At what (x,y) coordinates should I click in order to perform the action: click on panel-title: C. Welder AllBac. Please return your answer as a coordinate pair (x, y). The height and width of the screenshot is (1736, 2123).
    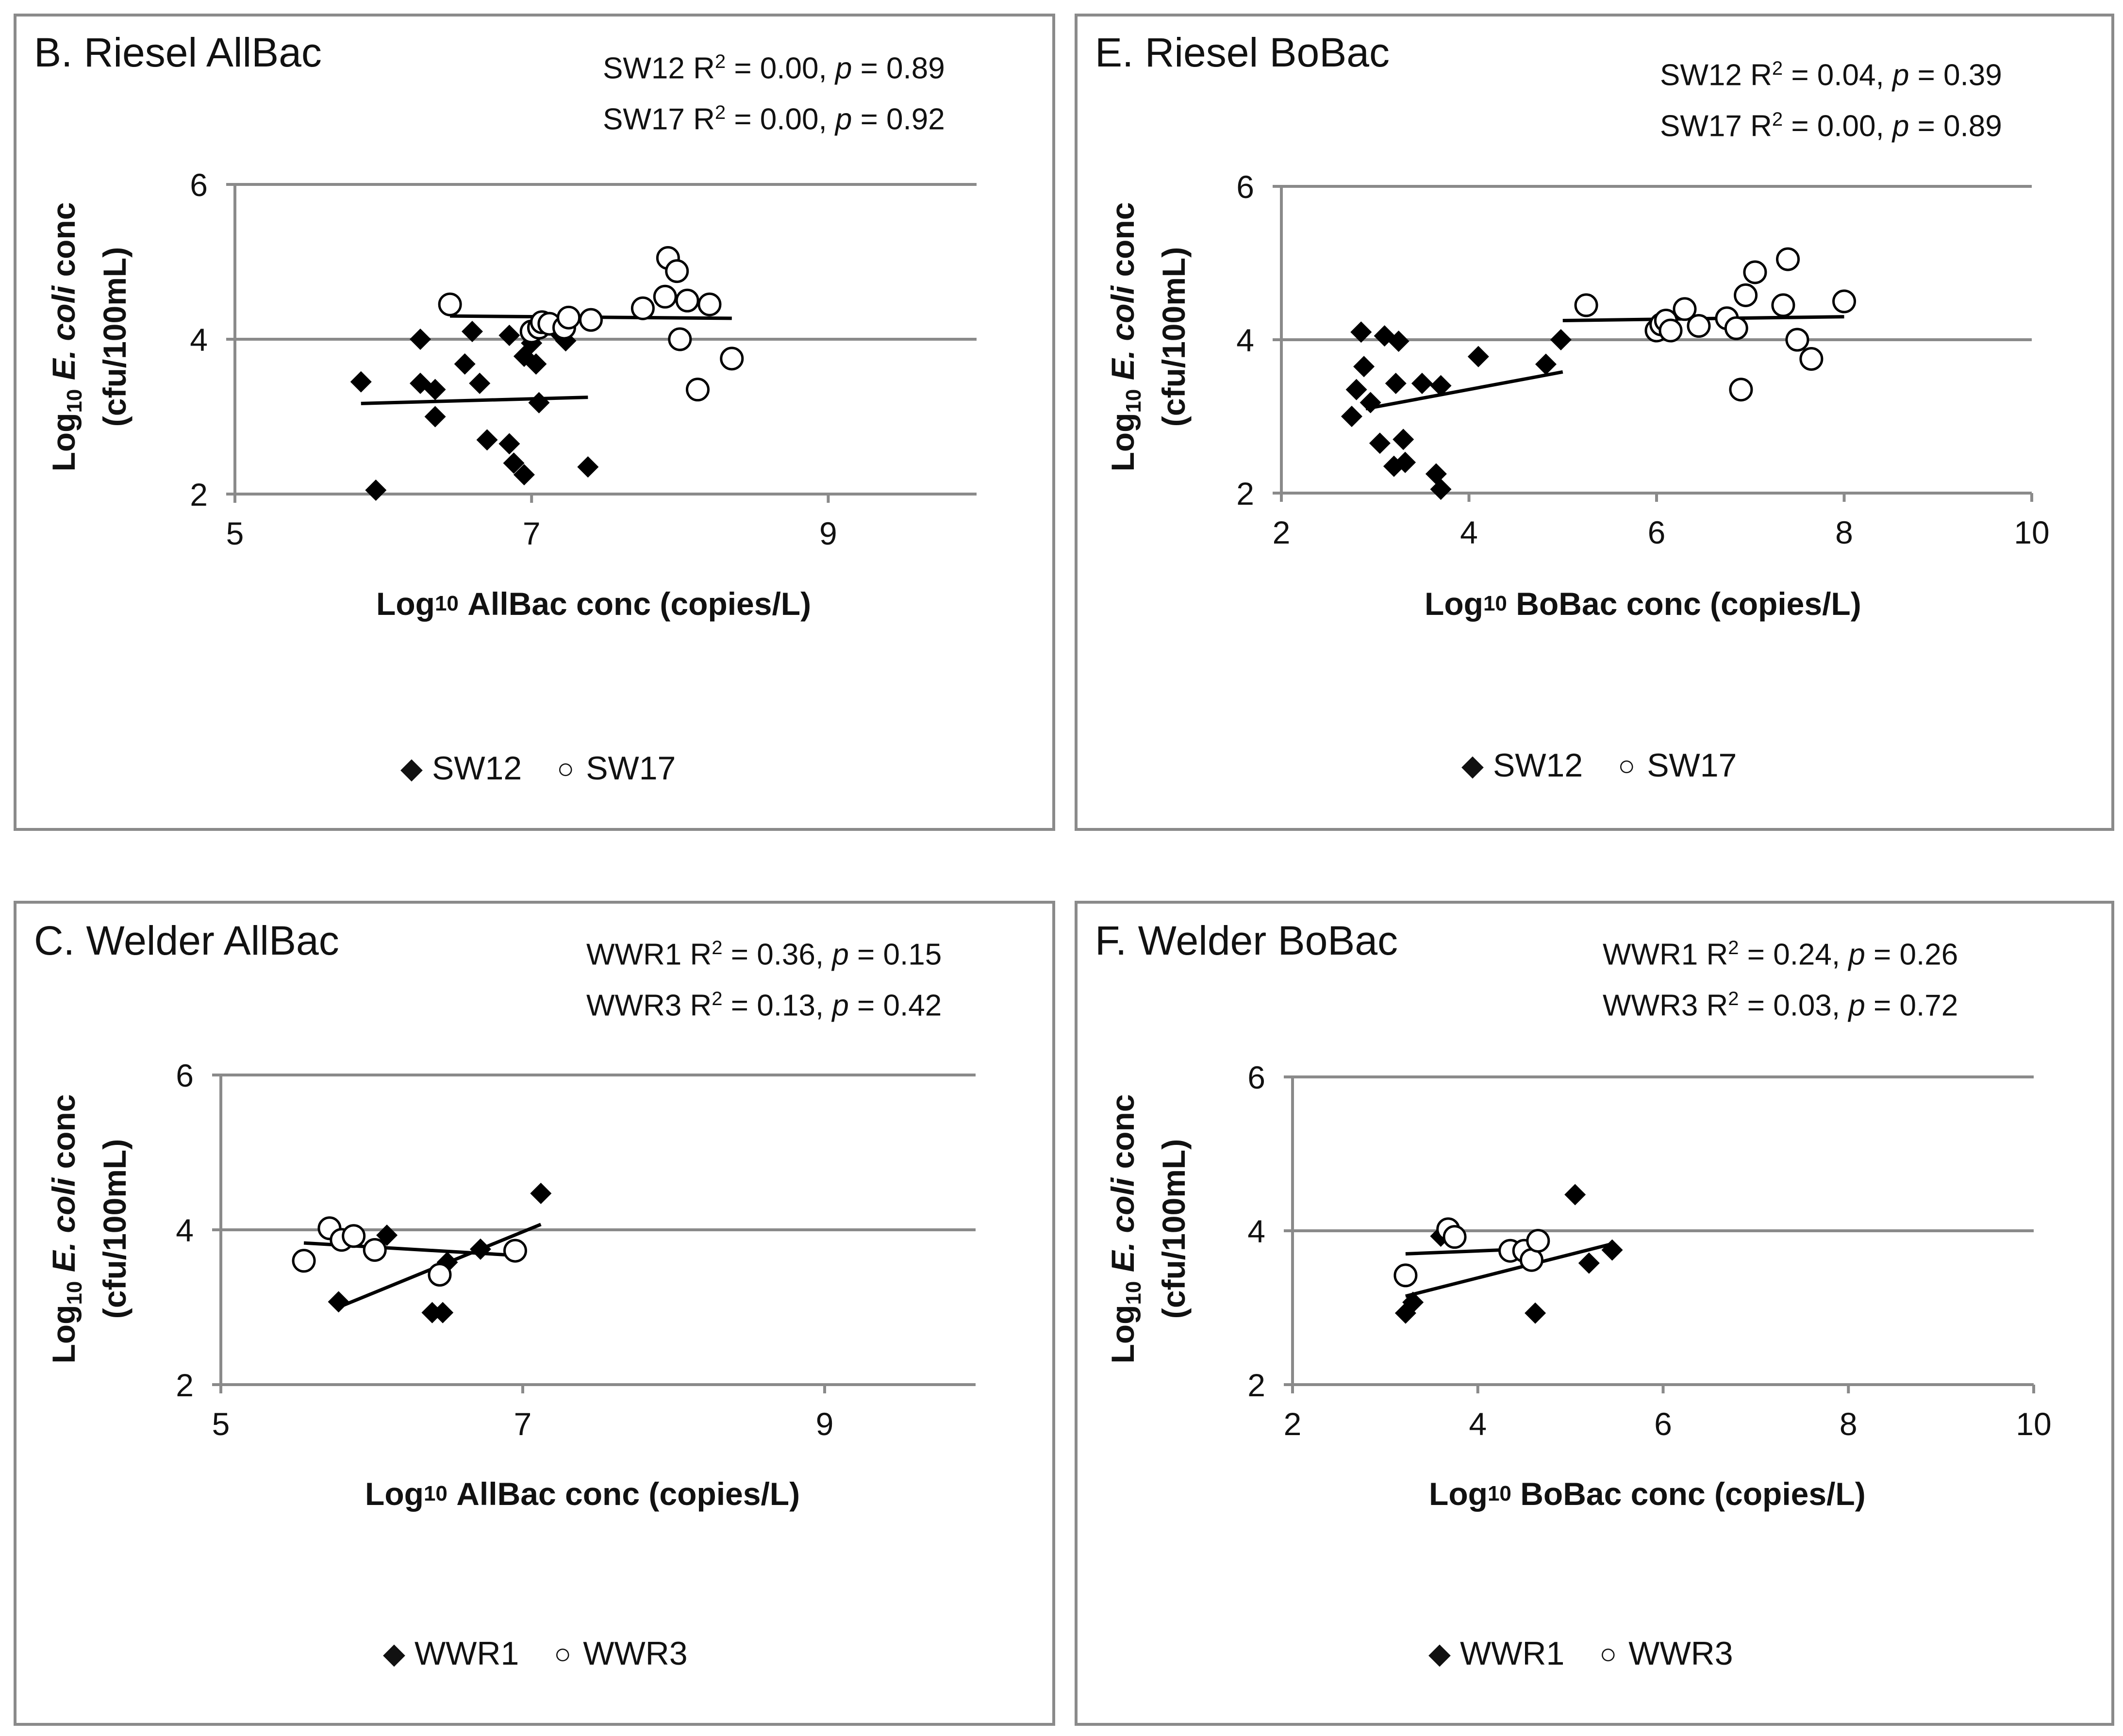
    Looking at the image, I should click on (186, 940).